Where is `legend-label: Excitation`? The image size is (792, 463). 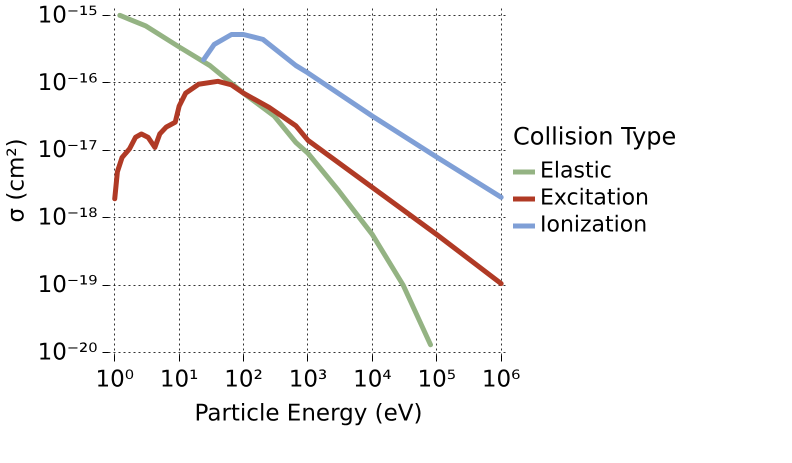
legend-label: Excitation is located at coordinates (594, 198).